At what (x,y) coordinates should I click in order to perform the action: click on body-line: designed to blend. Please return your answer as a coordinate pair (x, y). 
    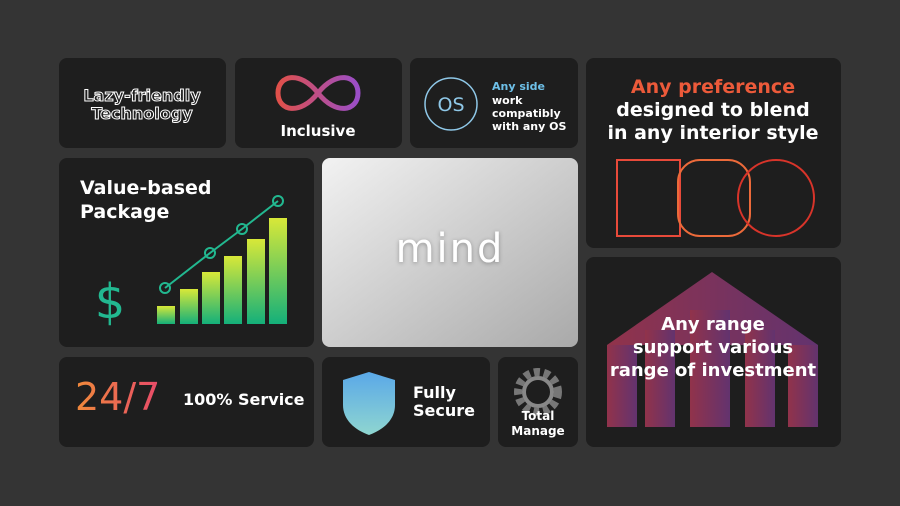
    Looking at the image, I should click on (712, 110).